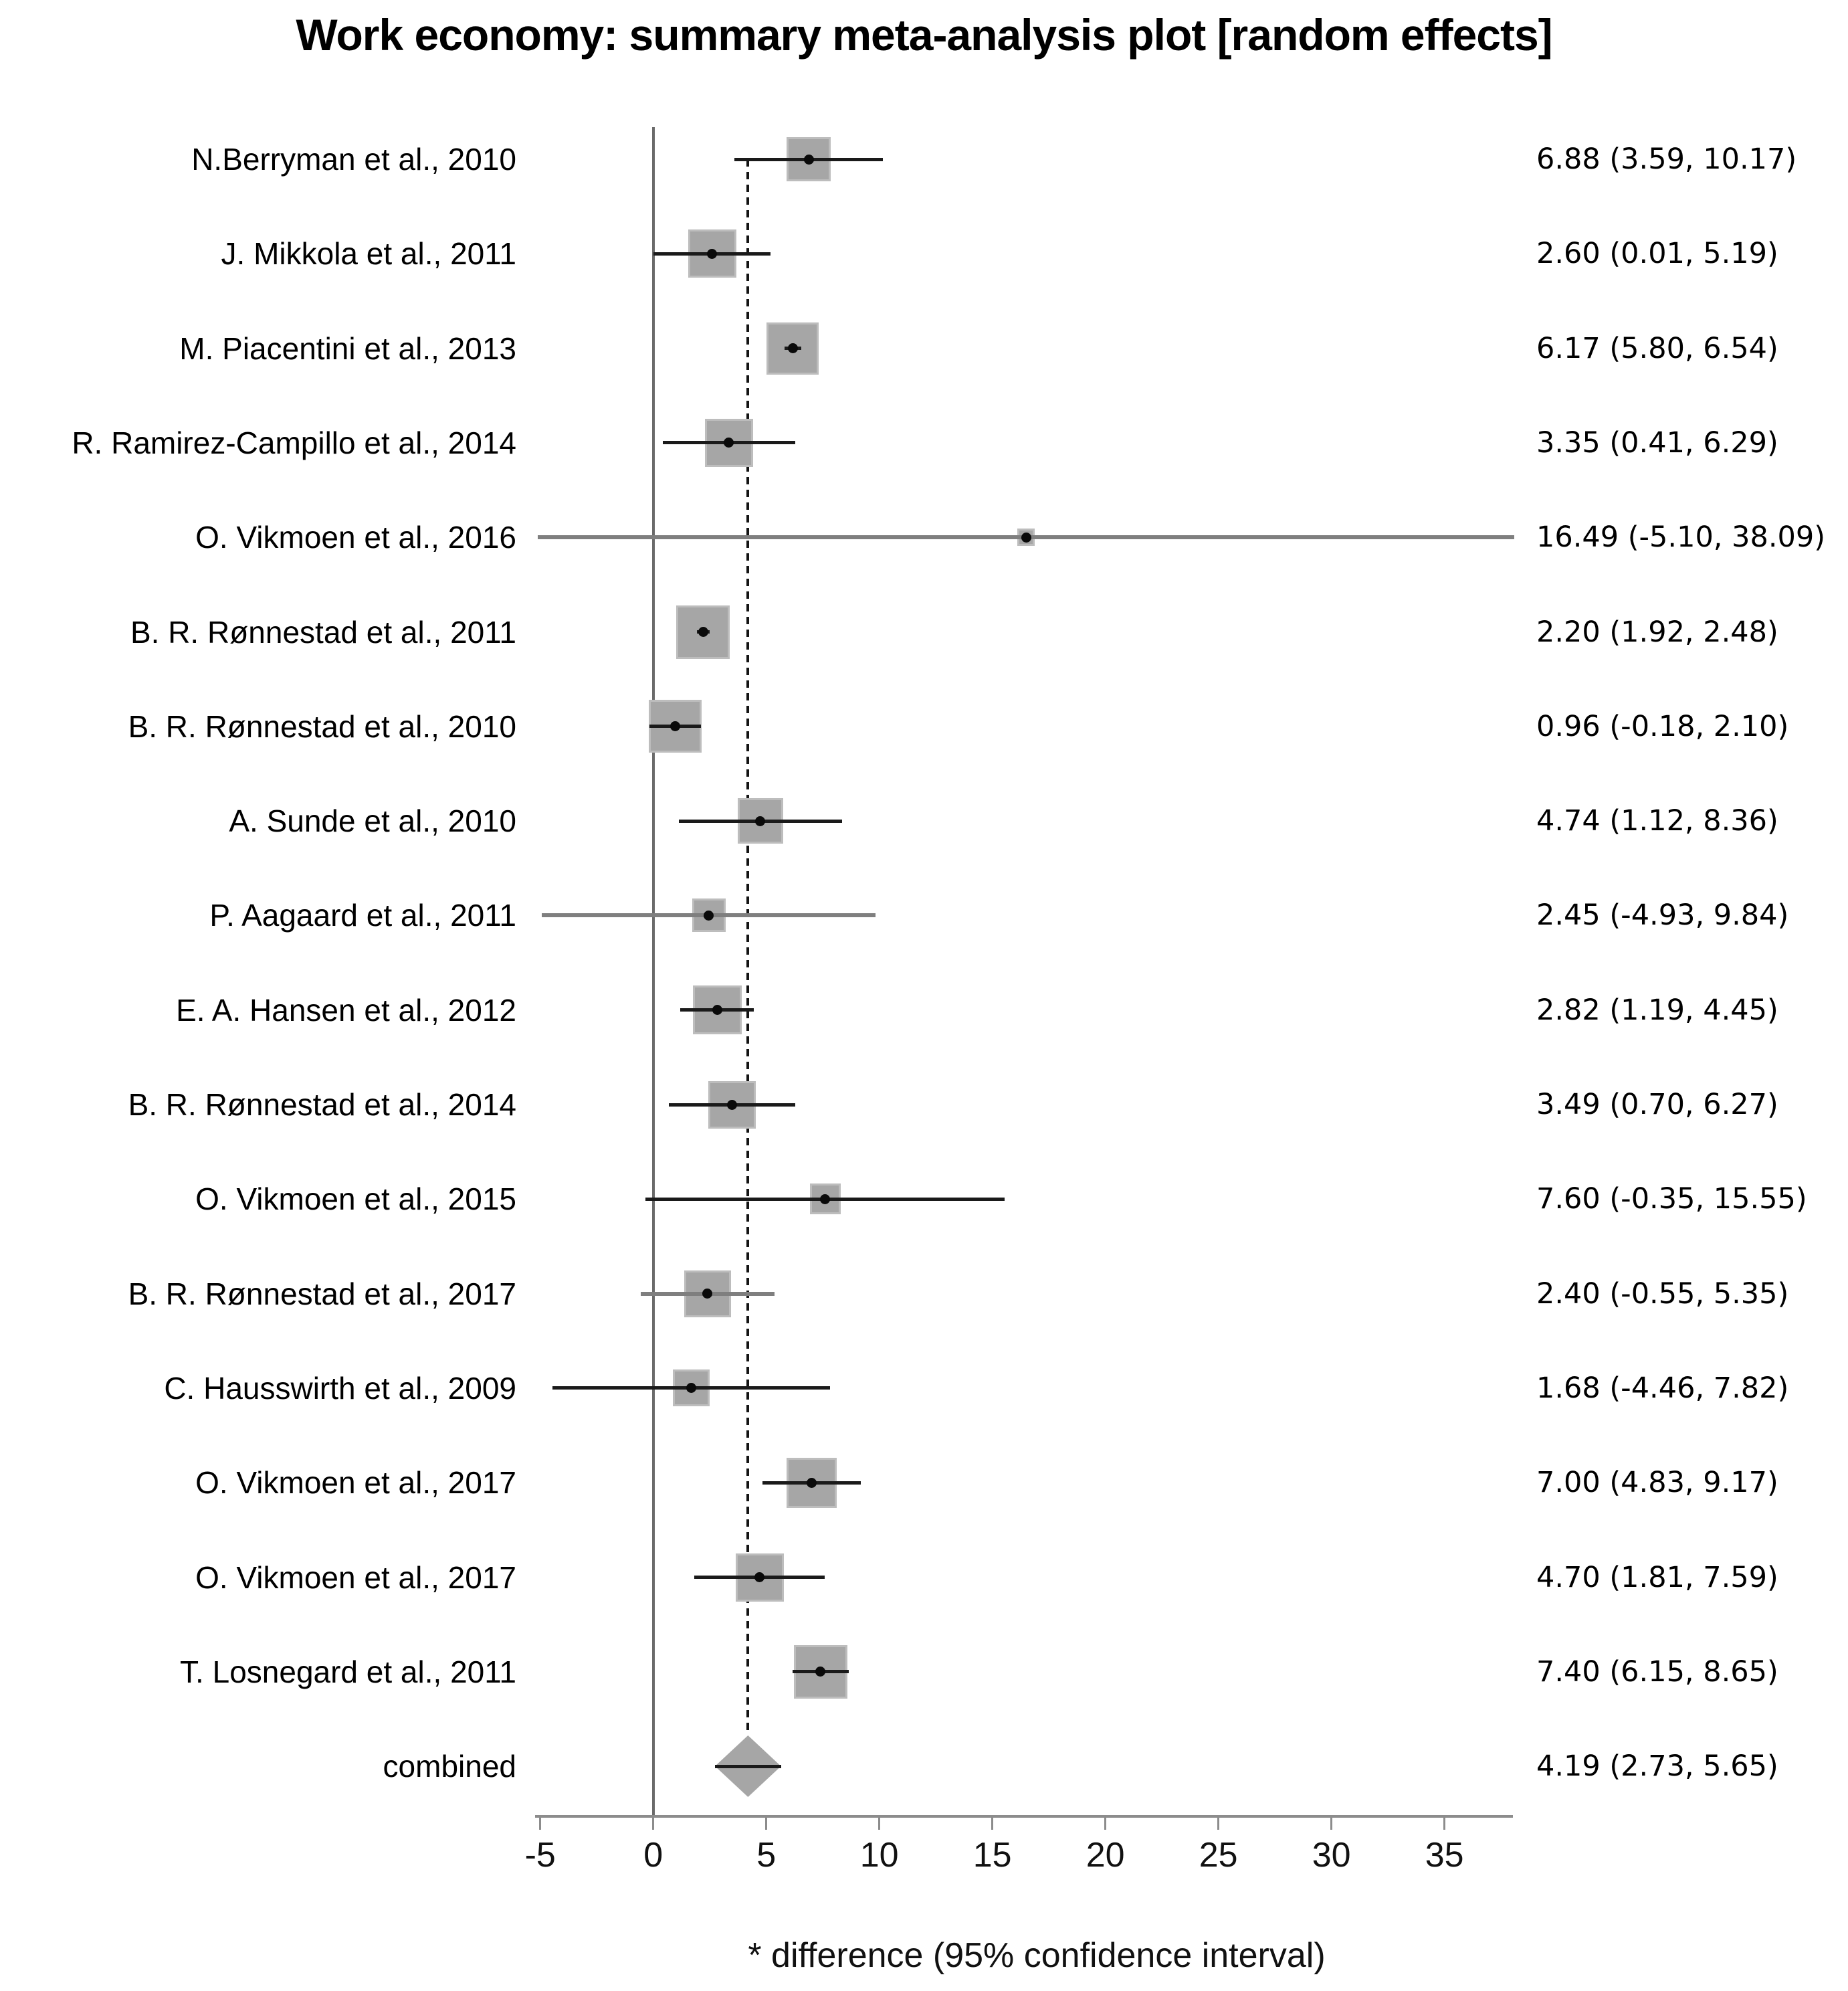  Describe the element at coordinates (1657, 1010) in the screenshot. I see `study-value: 2.82 (1.19, 4.45)` at that location.